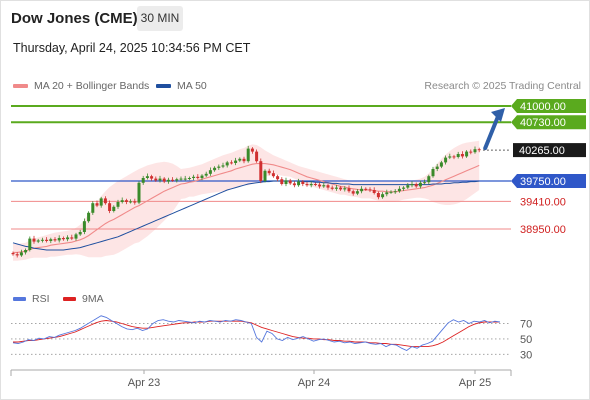 Image resolution: width=590 pixels, height=400 pixels. What do you see at coordinates (192, 86) in the screenshot?
I see `ma50-label: MA 50` at bounding box center [192, 86].